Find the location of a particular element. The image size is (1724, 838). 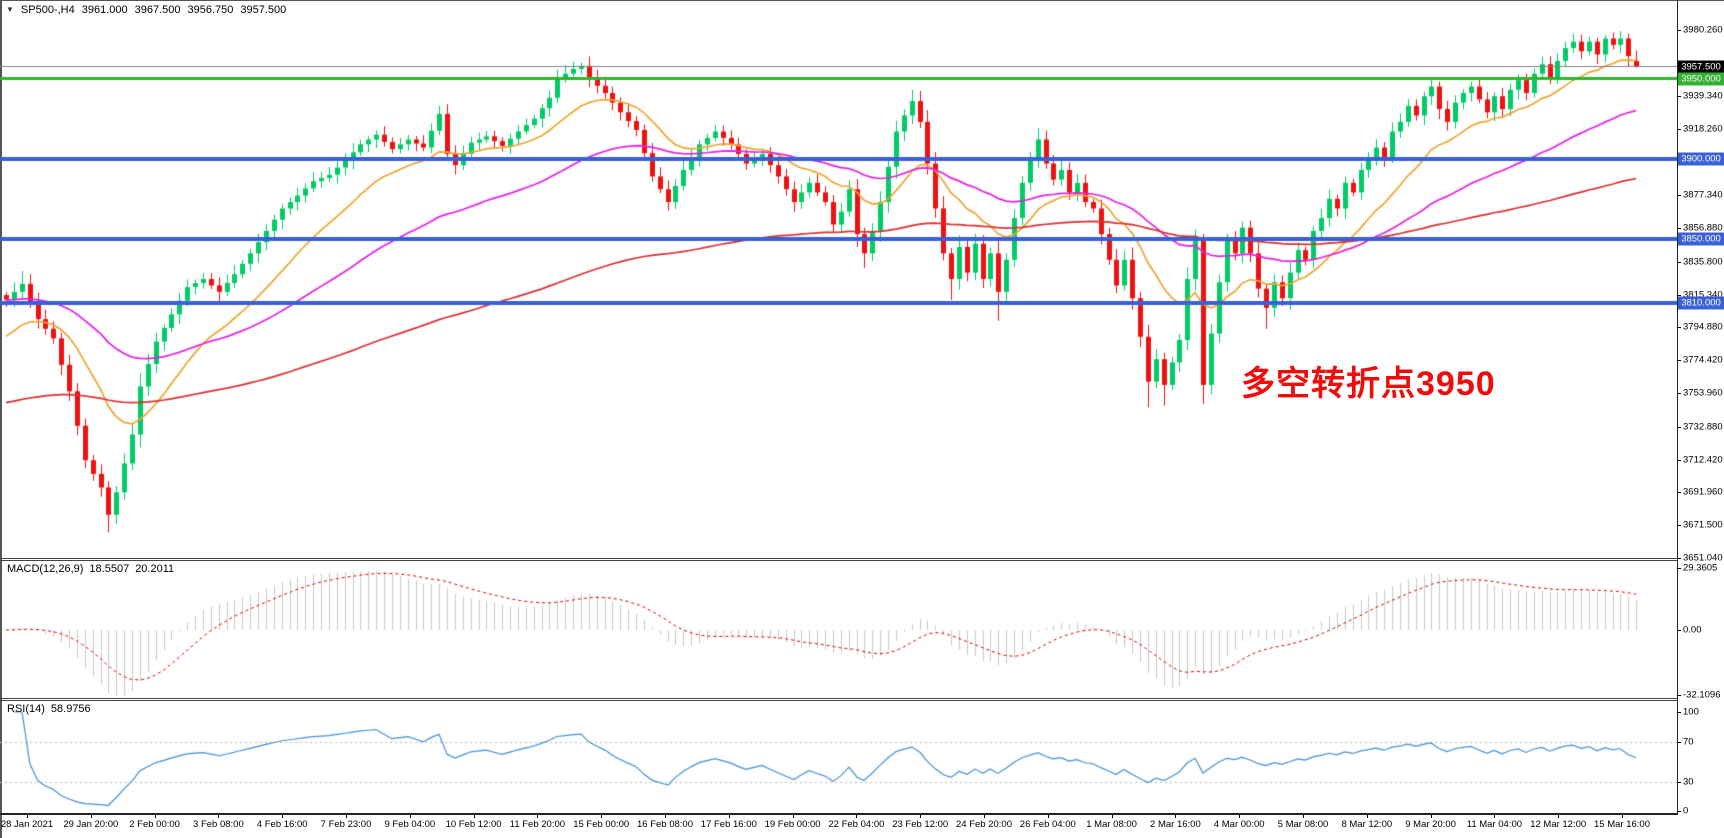

time-axis-label: 16 Feb 08:00 is located at coordinates (665, 824).